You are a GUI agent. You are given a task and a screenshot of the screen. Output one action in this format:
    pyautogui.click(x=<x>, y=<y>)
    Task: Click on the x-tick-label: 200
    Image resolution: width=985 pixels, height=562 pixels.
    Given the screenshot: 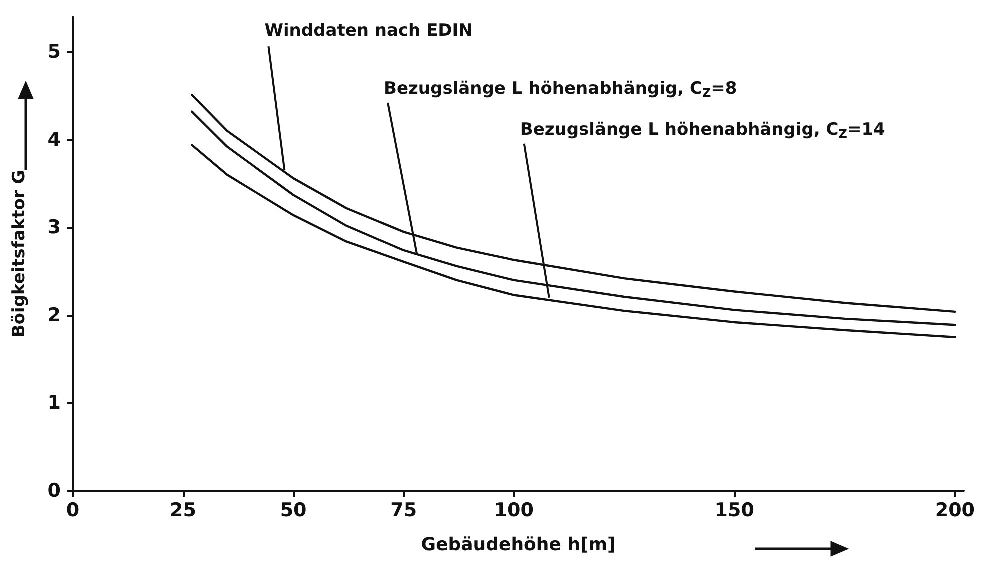 What is the action you would take?
    pyautogui.click(x=955, y=511)
    